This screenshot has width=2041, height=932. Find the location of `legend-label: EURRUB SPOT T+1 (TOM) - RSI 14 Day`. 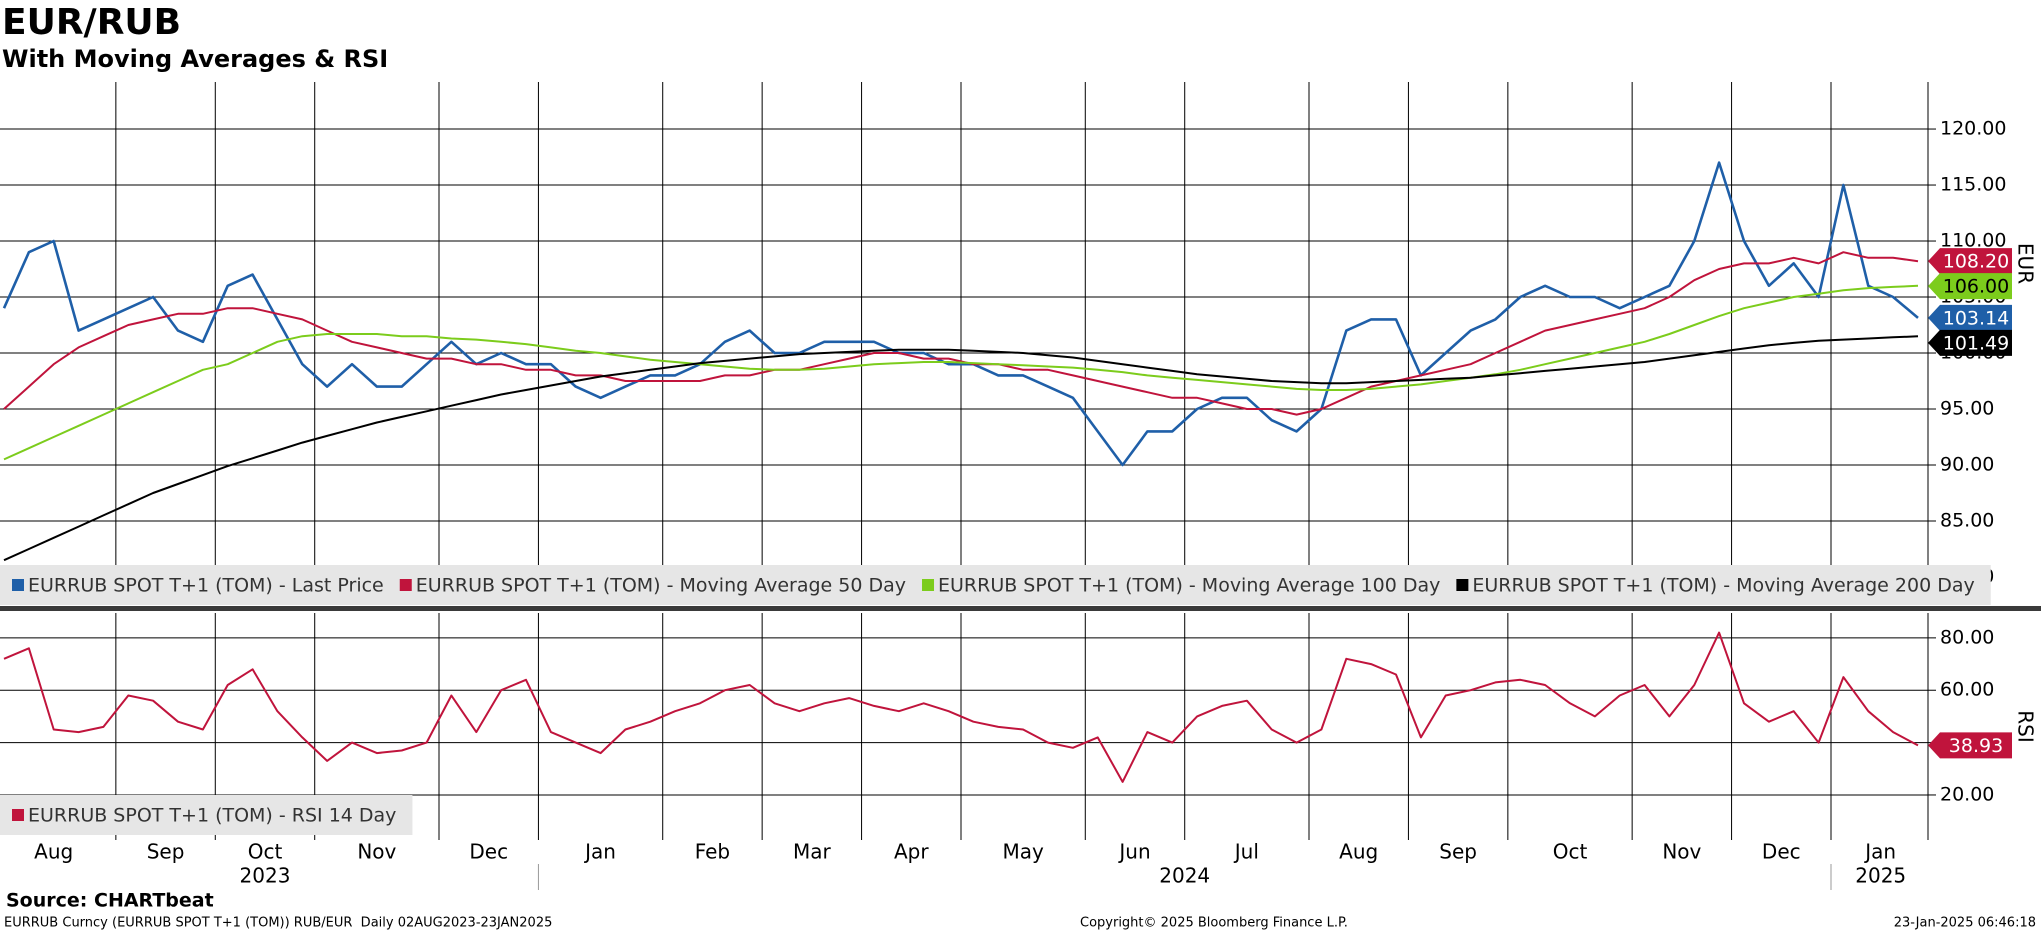

legend-label: EURRUB SPOT T+1 (TOM) - RSI 14 Day is located at coordinates (212, 816).